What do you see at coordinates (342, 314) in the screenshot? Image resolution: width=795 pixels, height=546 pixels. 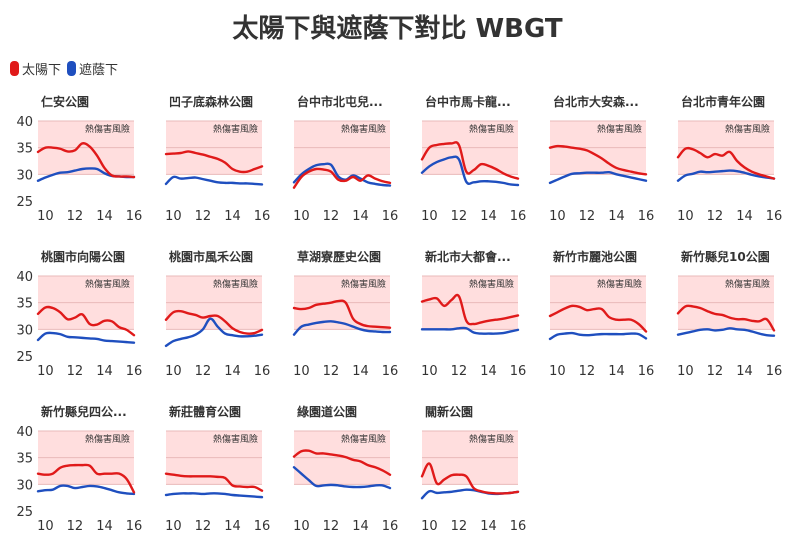 I see `panel-9-sun-line` at bounding box center [342, 314].